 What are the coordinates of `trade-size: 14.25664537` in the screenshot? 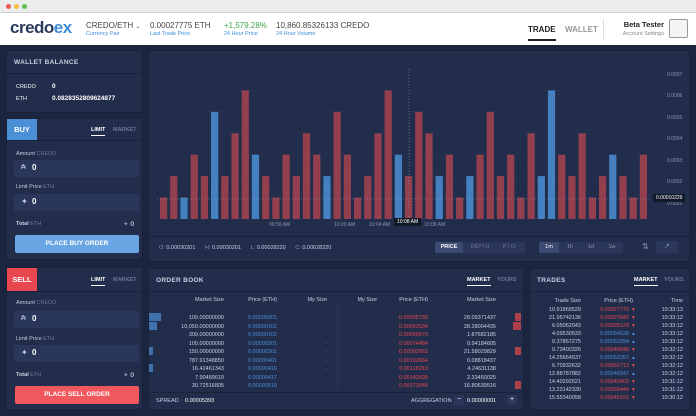 It's located at (564, 358).